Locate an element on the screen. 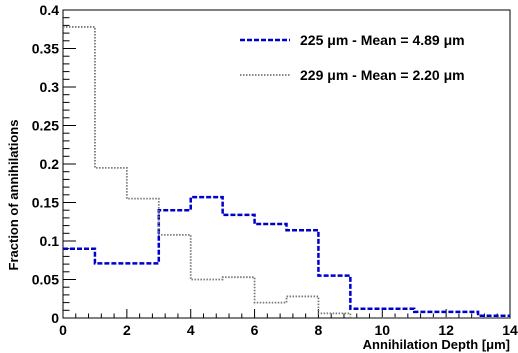 This screenshot has width=518, height=353. x-tick-label: 6 is located at coordinates (255, 330).